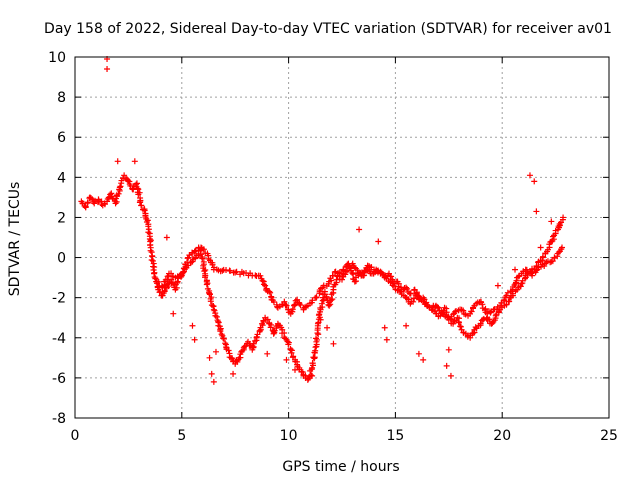  I want to click on x-axis-label: GPS time / hours, so click(340, 467).